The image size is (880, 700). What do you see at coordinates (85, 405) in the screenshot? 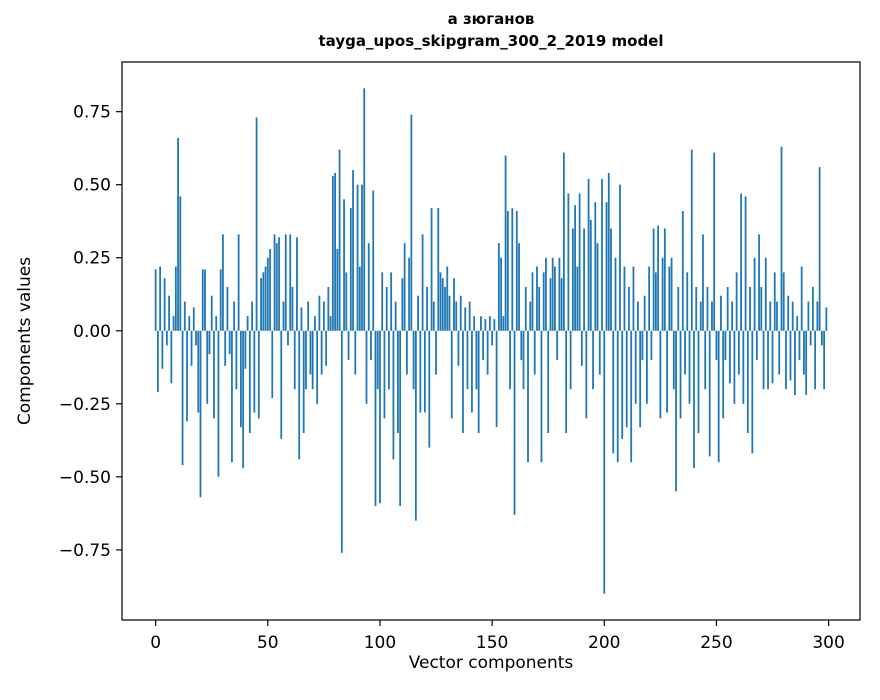
I see `y-tick-label: −0.25` at bounding box center [85, 405].